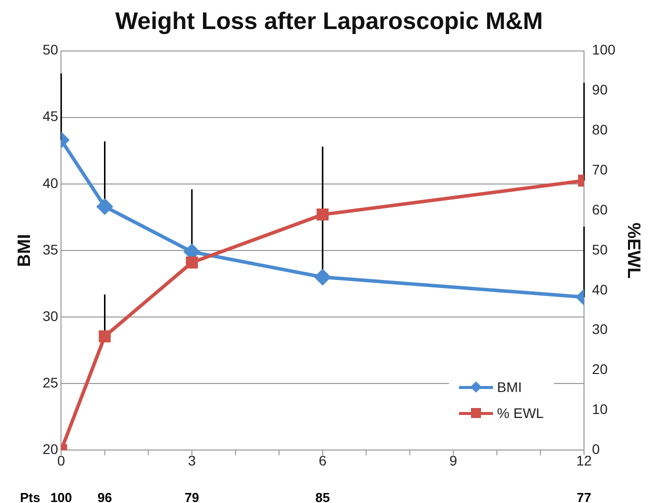 This screenshot has height=503, width=662. I want to click on y2-tick-label: 100, so click(604, 50).